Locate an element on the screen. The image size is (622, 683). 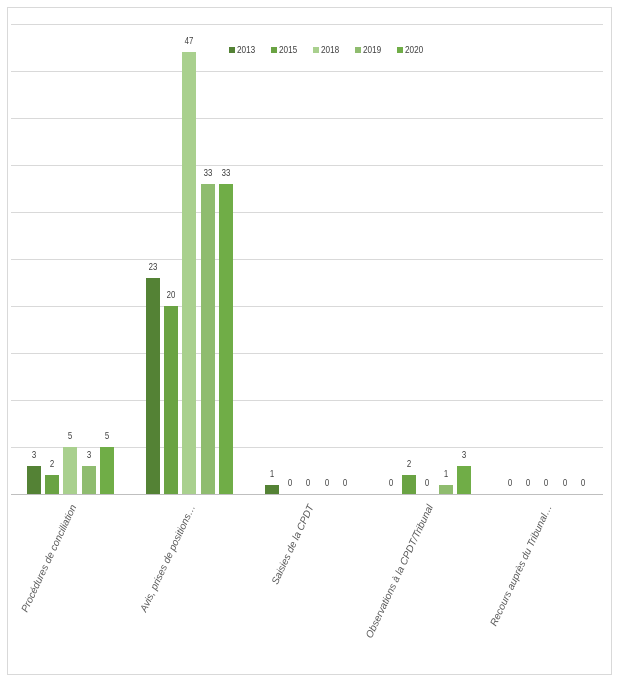
legend-item-2020: 2020 is located at coordinates (414, 50).